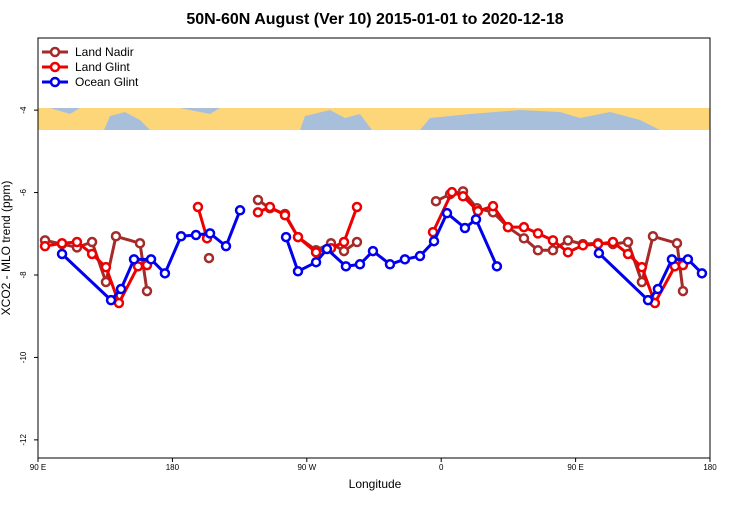 This screenshot has height=505, width=750. Describe the element at coordinates (23, 357) in the screenshot. I see `y-tick-label: -10` at that location.